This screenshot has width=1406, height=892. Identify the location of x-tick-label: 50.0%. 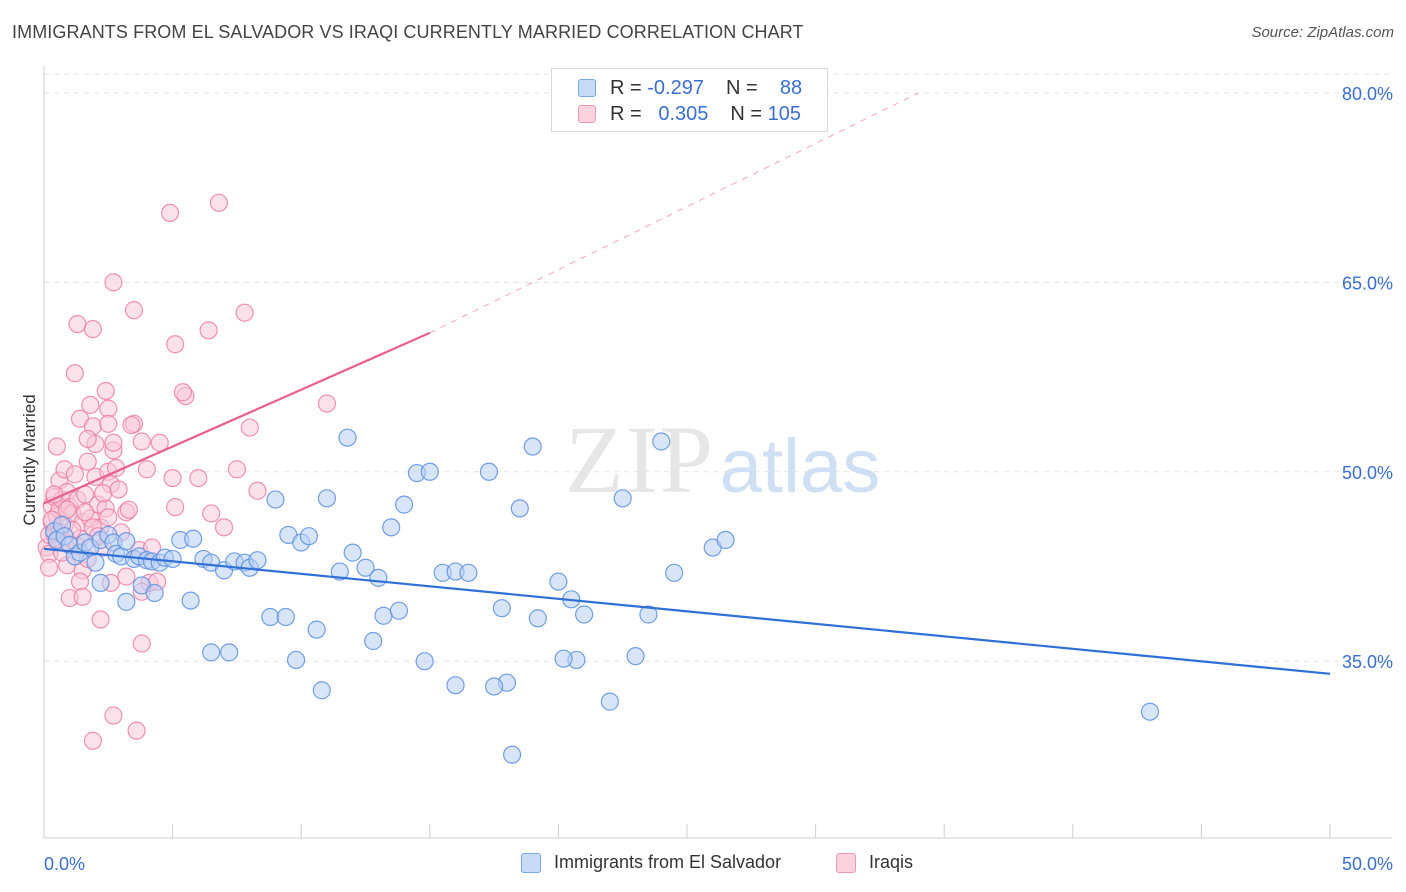
(1367, 864).